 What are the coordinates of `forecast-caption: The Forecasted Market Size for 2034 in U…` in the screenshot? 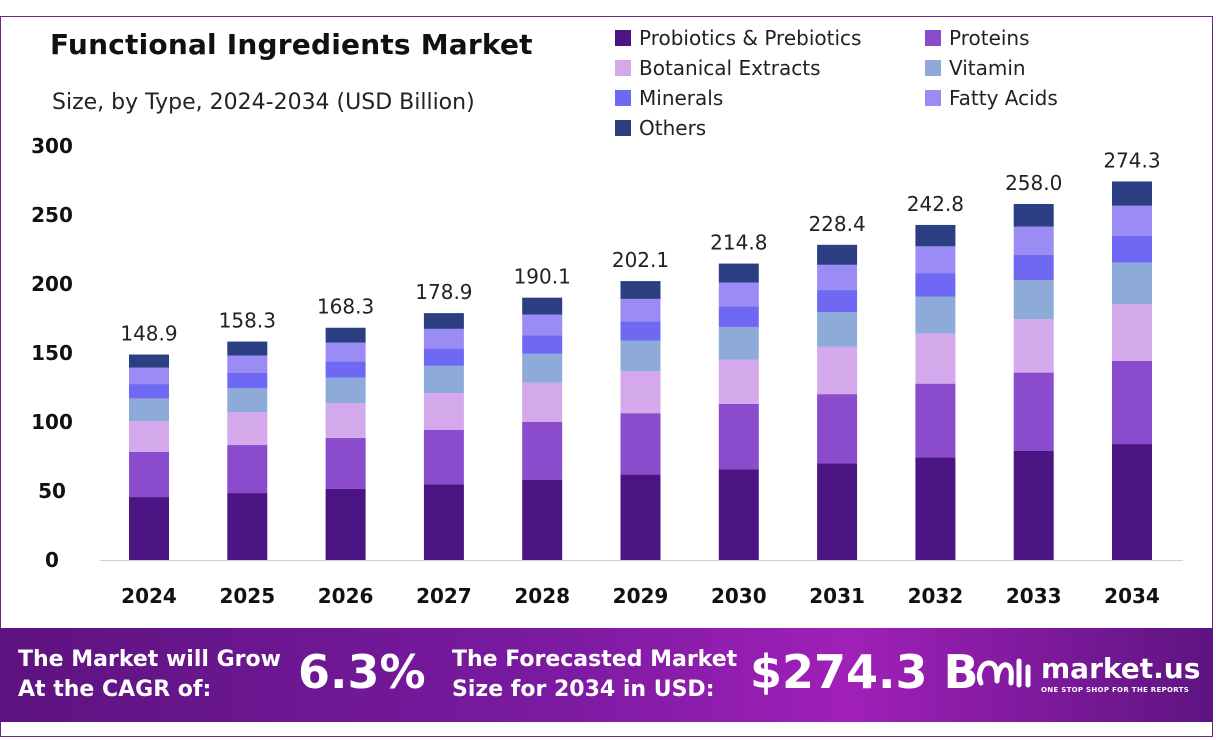 It's located at (594, 675).